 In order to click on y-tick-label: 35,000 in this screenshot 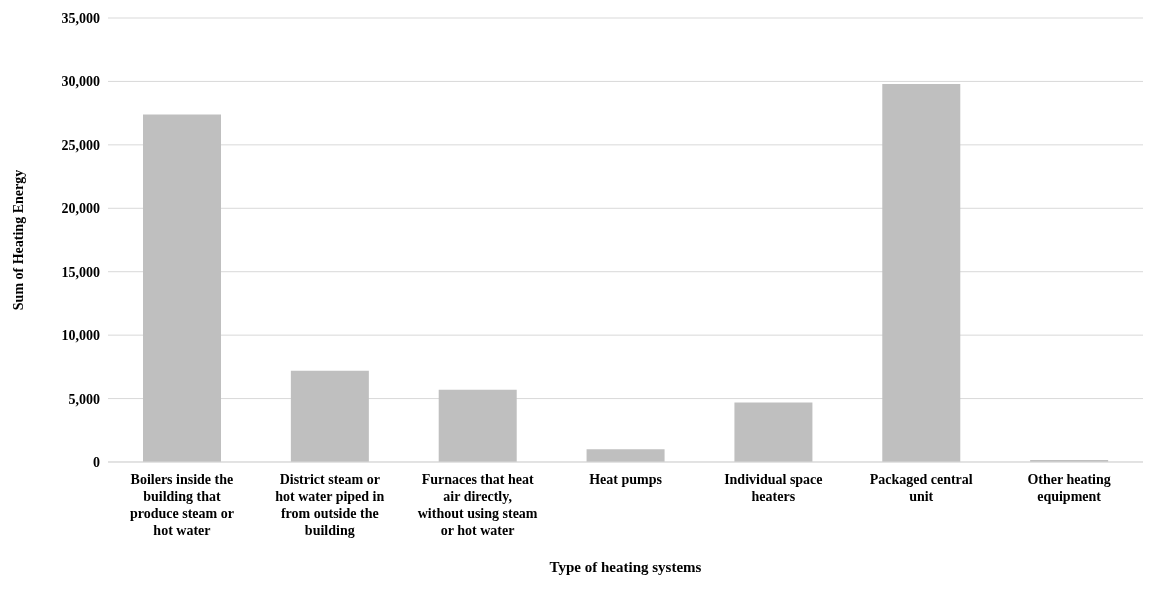, I will do `click(80, 18)`.